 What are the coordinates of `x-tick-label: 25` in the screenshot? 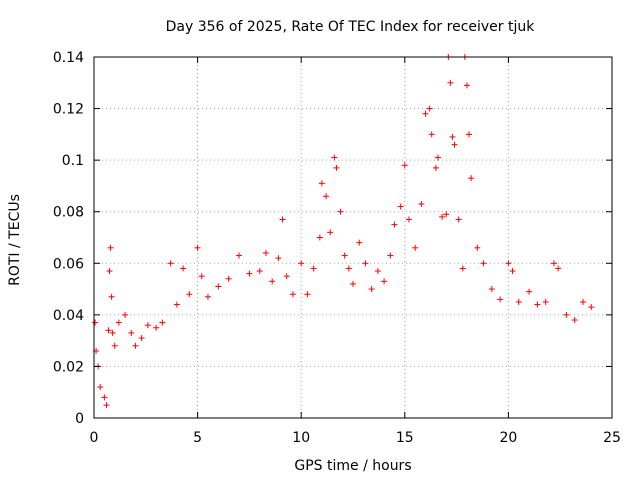 It's located at (612, 438).